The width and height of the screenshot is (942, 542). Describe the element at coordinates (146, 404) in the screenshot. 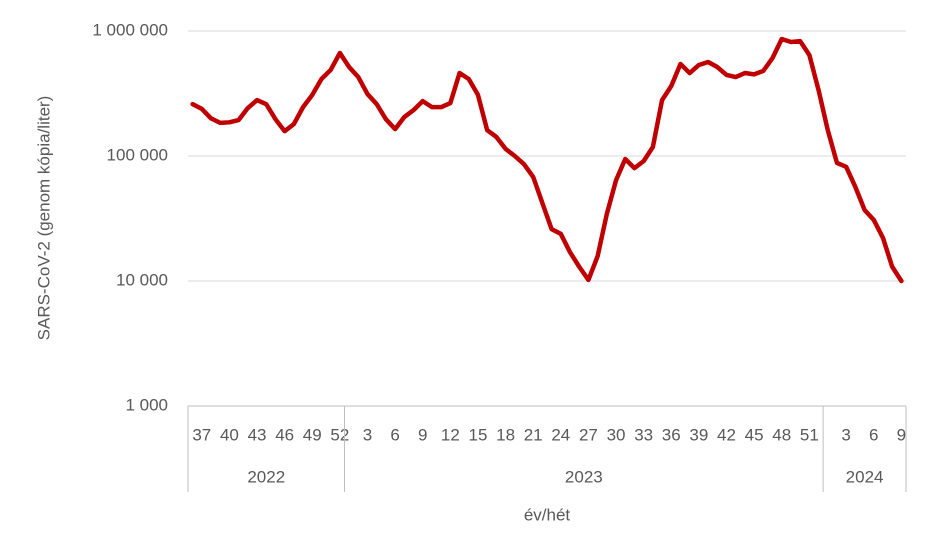

I see `y-tick-label: 1 000` at that location.